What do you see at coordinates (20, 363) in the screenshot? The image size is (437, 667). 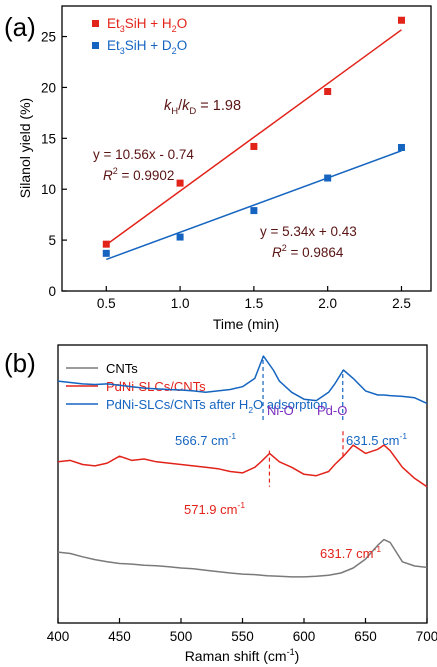 I see `panel-b-label: (b)` at bounding box center [20, 363].